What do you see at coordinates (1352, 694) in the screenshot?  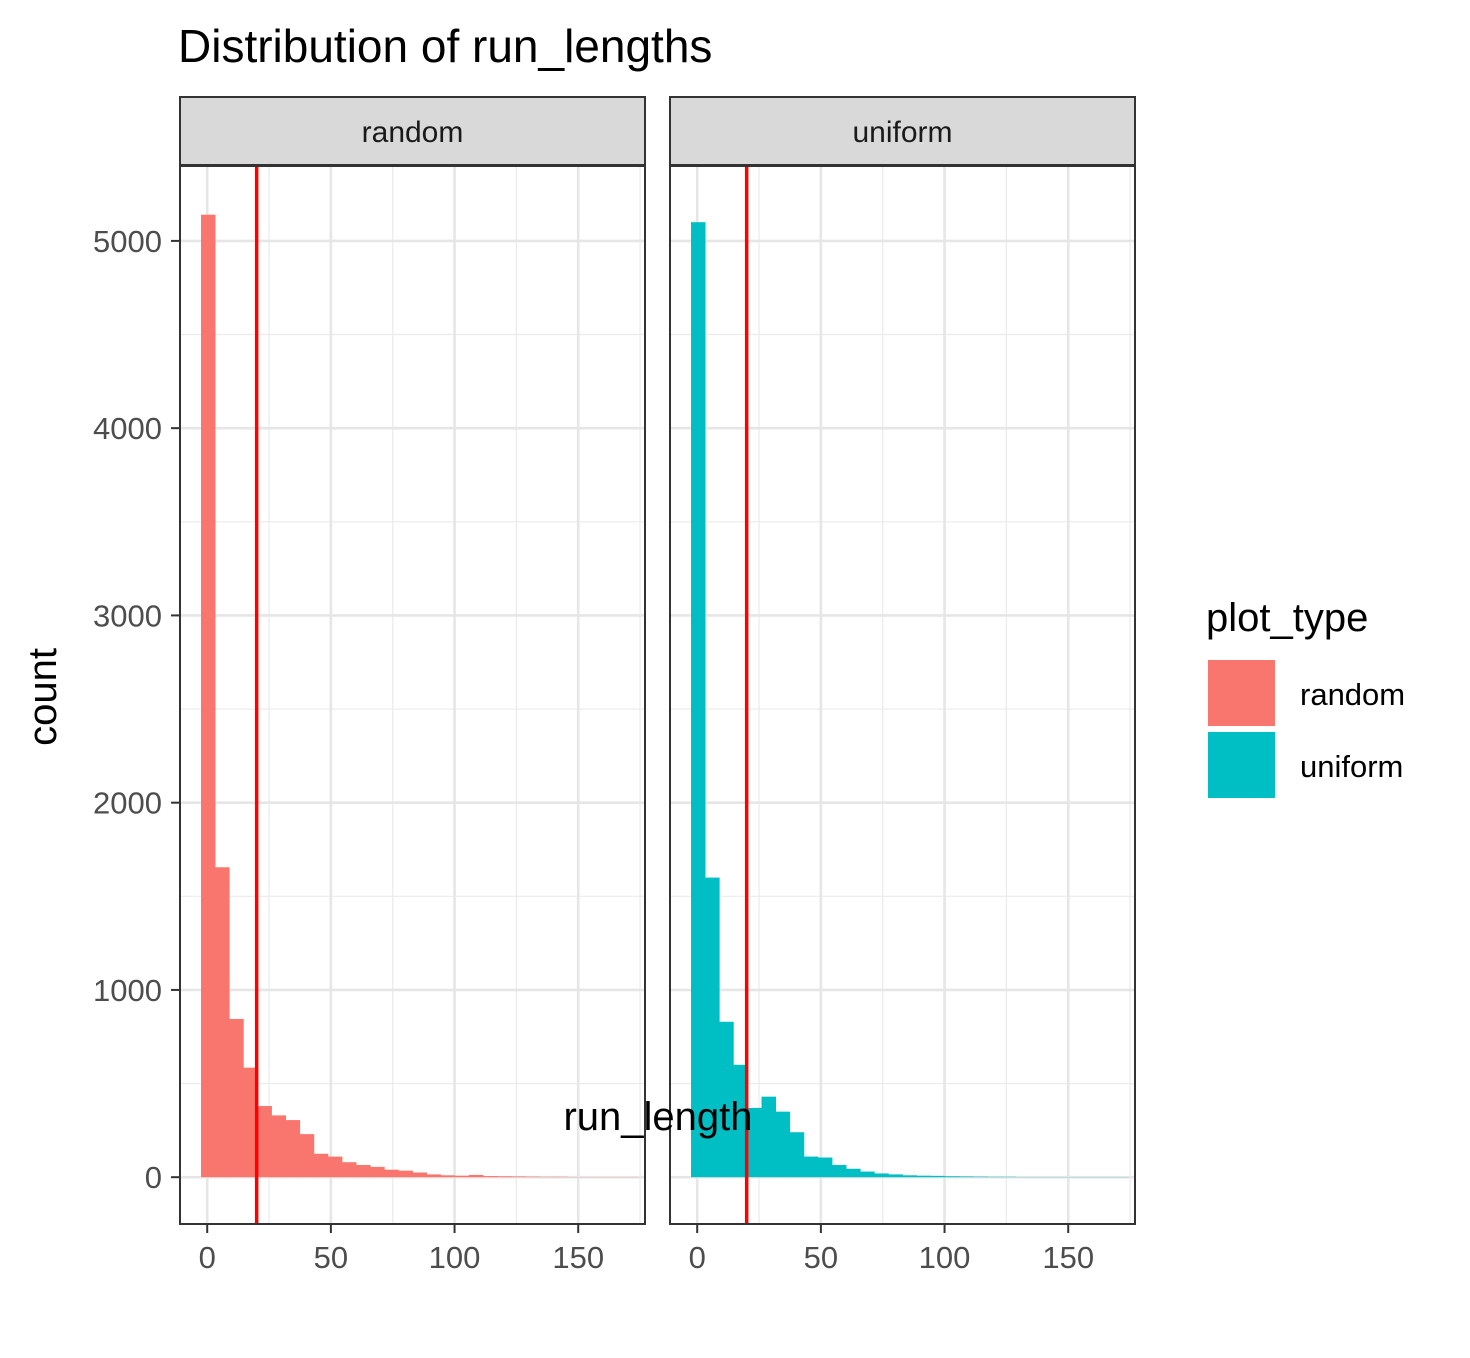 I see `legend-label: random` at bounding box center [1352, 694].